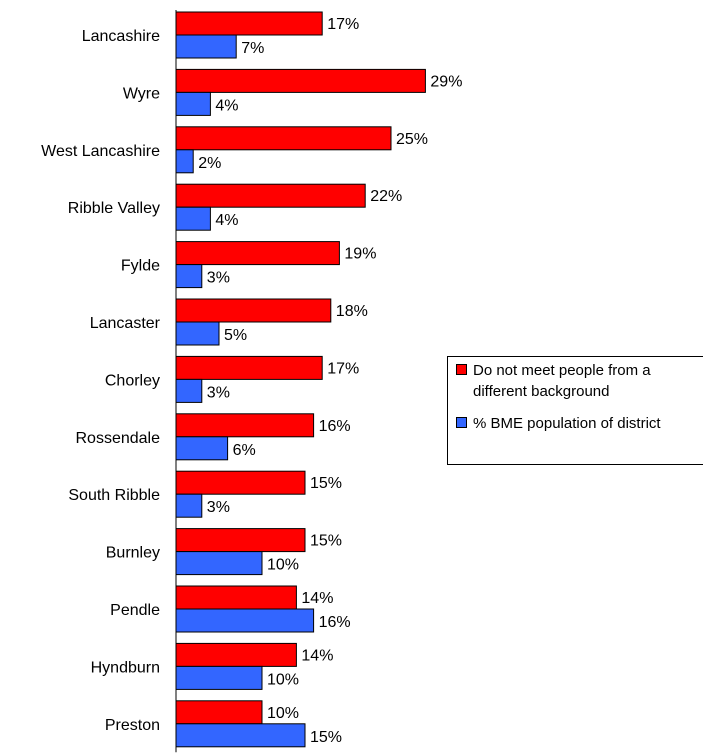 Image resolution: width=703 pixels, height=753 pixels. Describe the element at coordinates (283, 713) in the screenshot. I see `data-label-do-not-meet: 10%` at that location.